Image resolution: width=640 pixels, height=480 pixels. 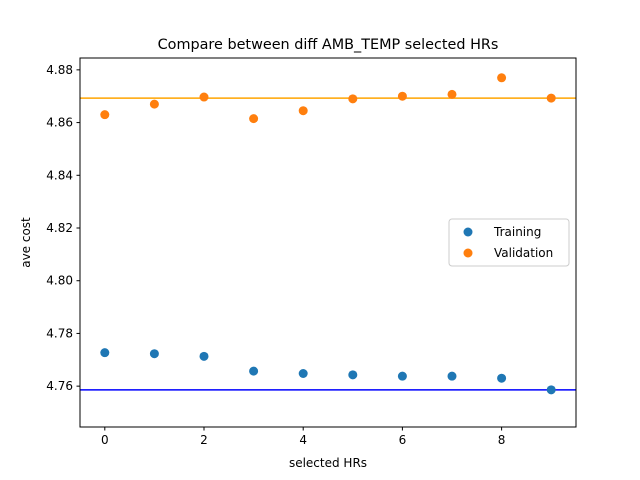 I want to click on legend: Training Validation, so click(x=509, y=242).